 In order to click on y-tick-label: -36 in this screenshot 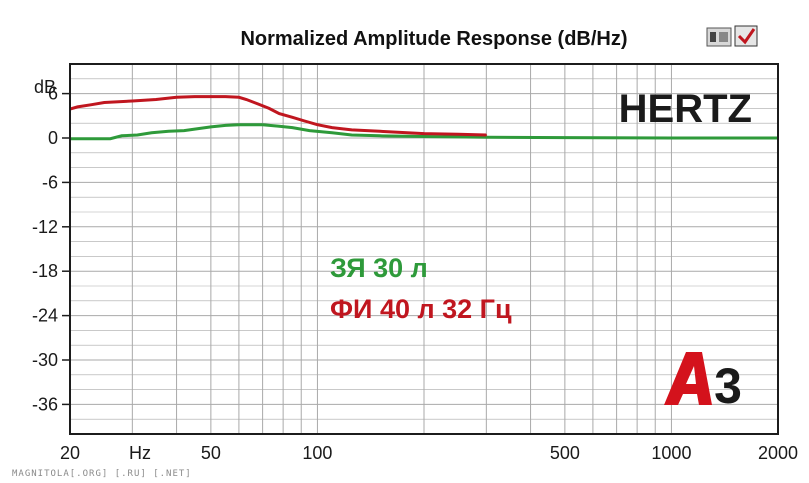, I will do `click(45, 404)`.